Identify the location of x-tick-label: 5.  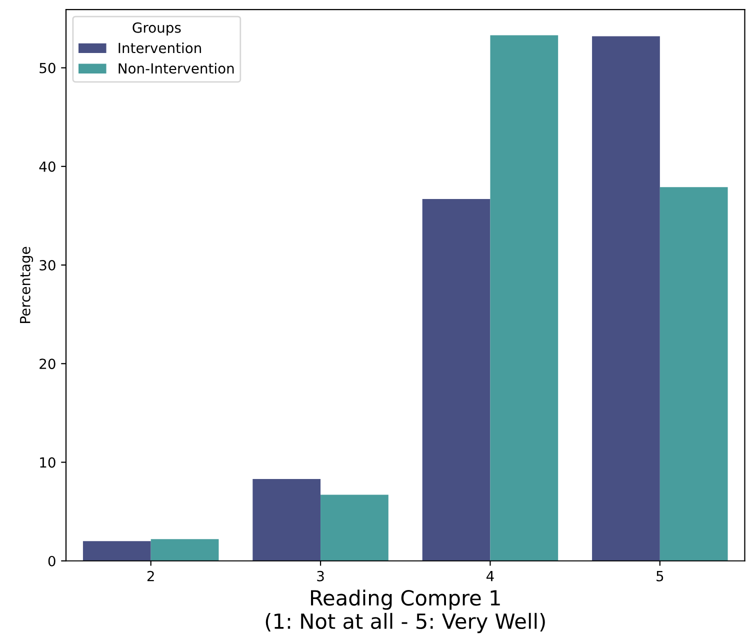
(660, 576).